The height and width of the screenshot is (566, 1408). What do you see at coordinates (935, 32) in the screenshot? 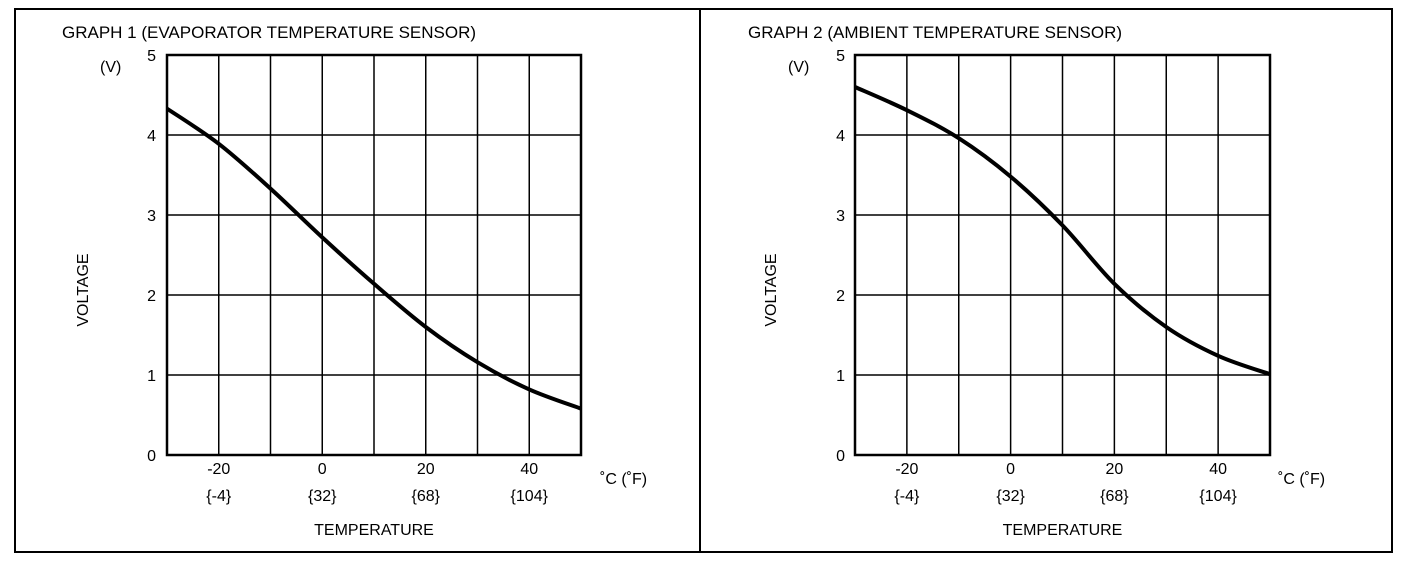
I see `graph-title: GRAPH 2 (AMBIENT TEMPERATURE SENSOR)` at bounding box center [935, 32].